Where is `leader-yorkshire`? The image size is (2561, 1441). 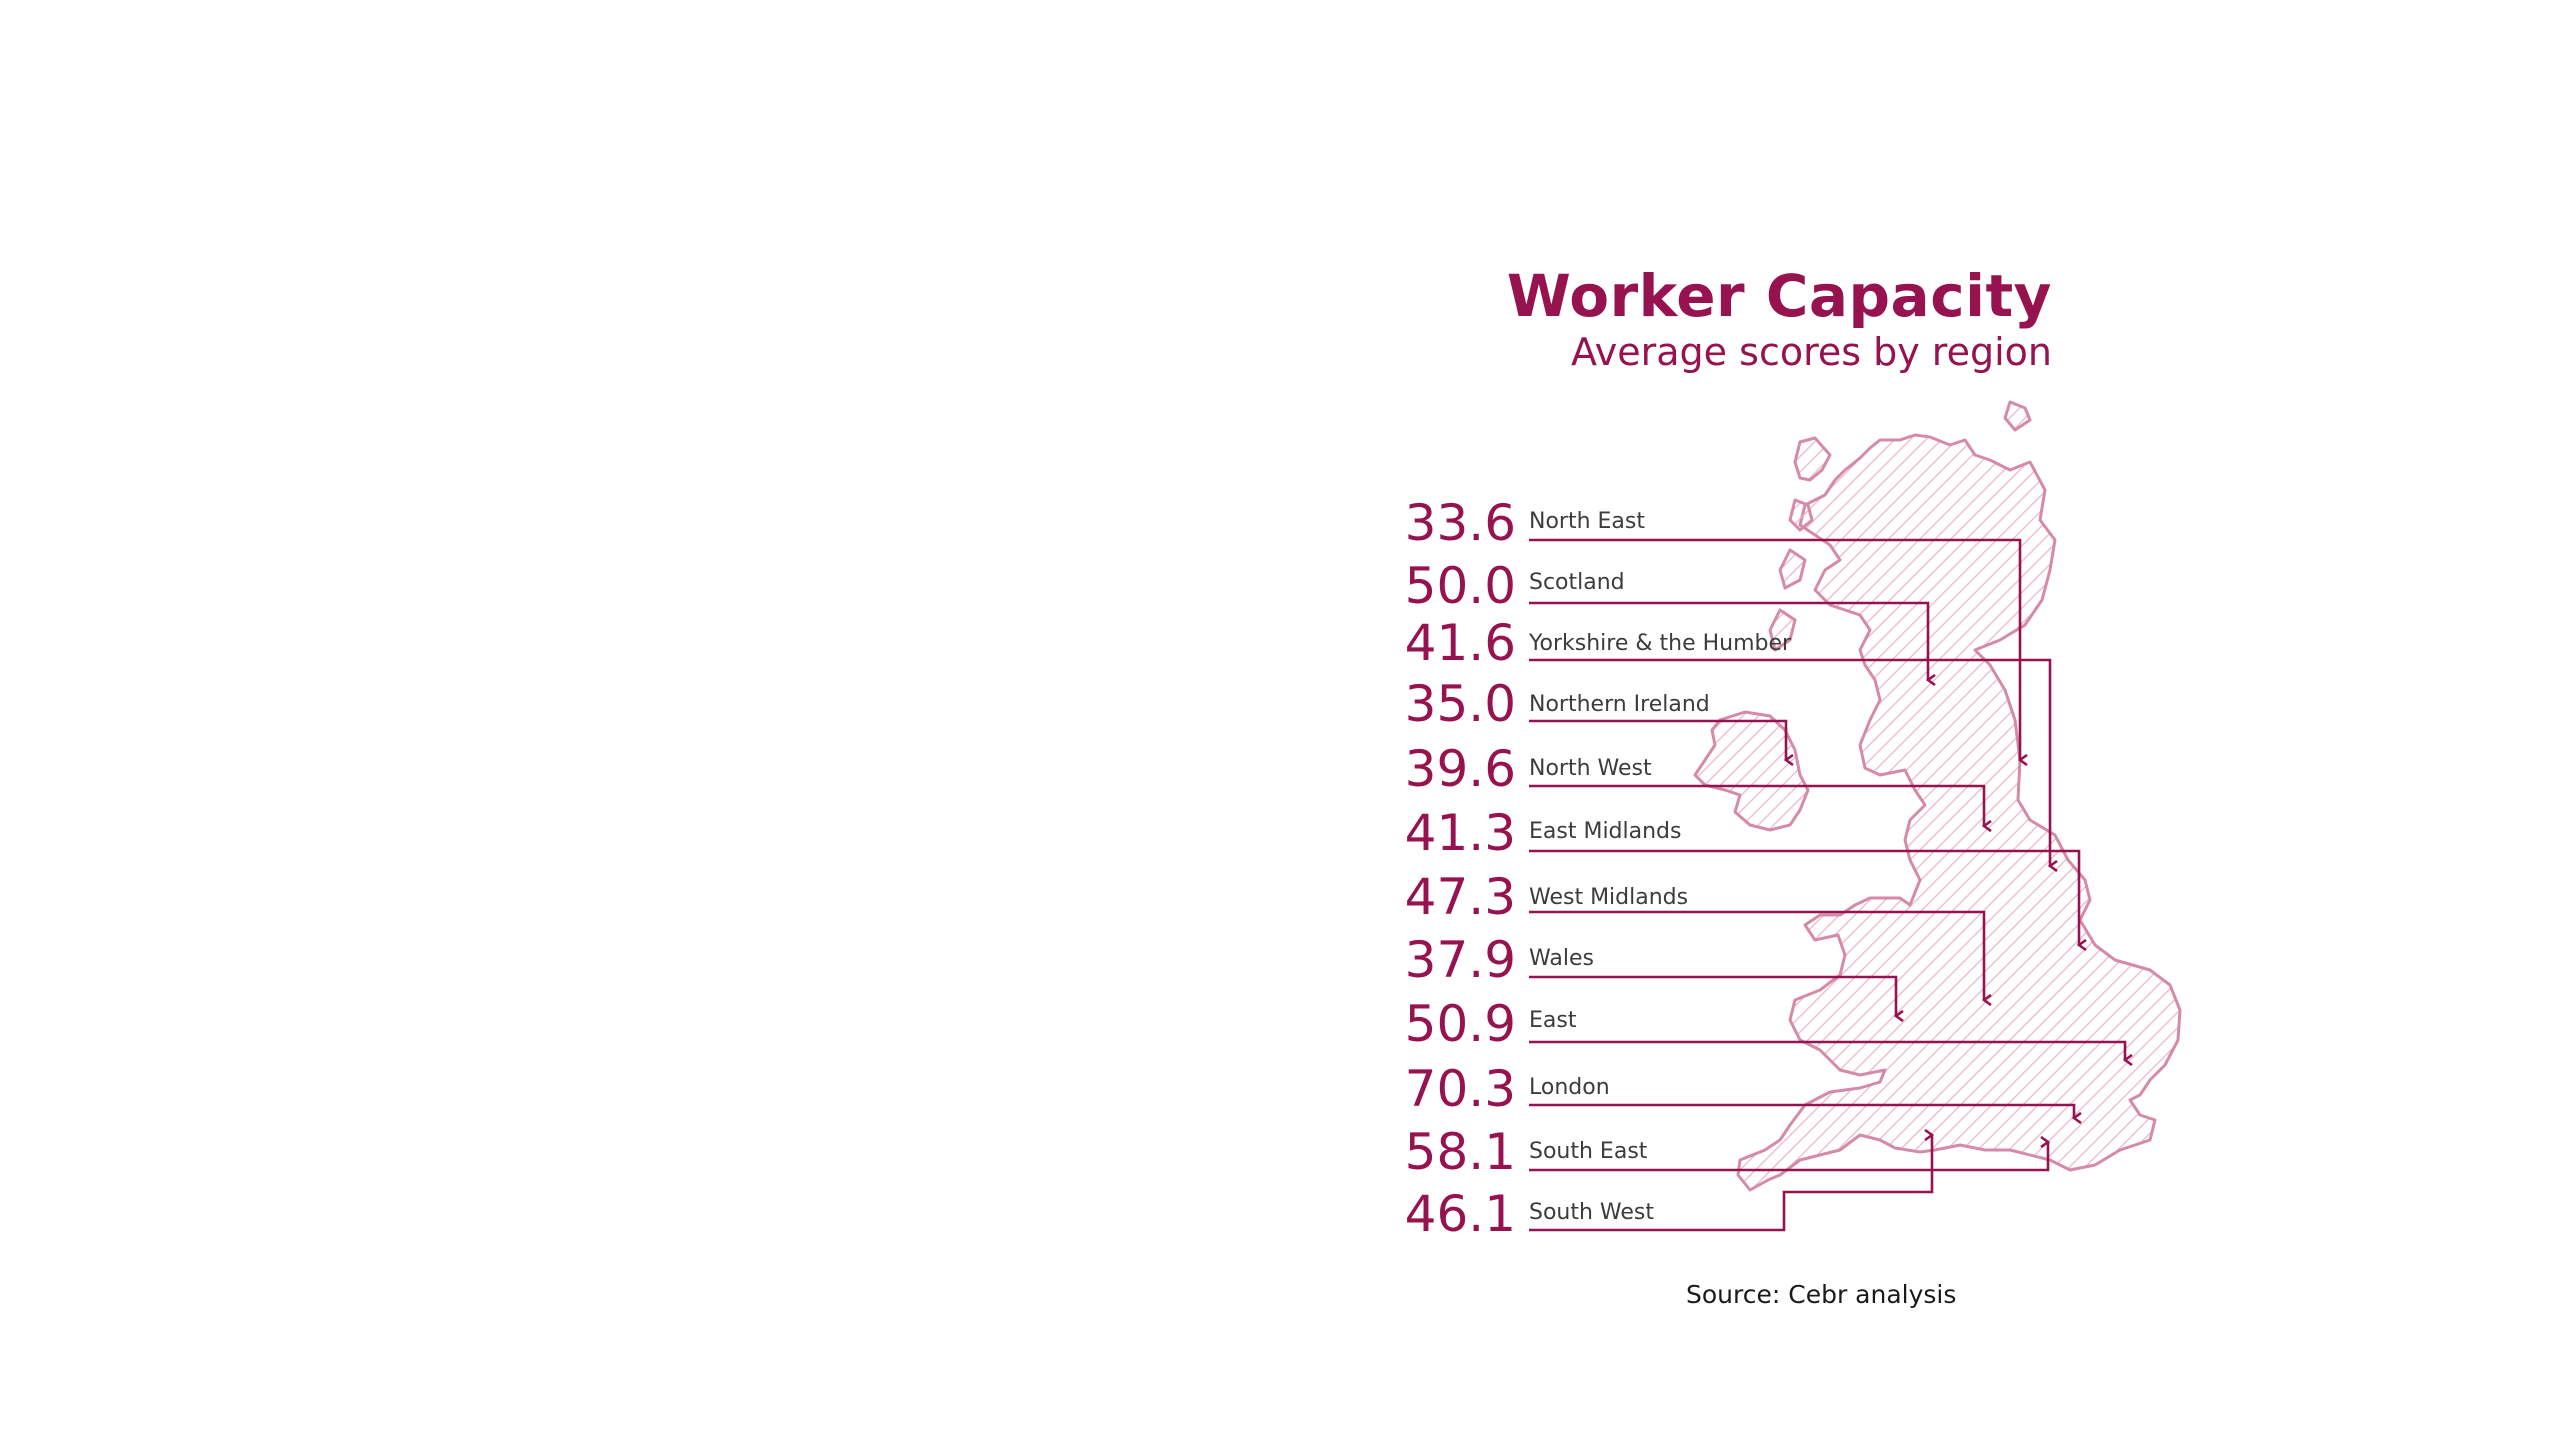
leader-yorkshire is located at coordinates (1789, 762).